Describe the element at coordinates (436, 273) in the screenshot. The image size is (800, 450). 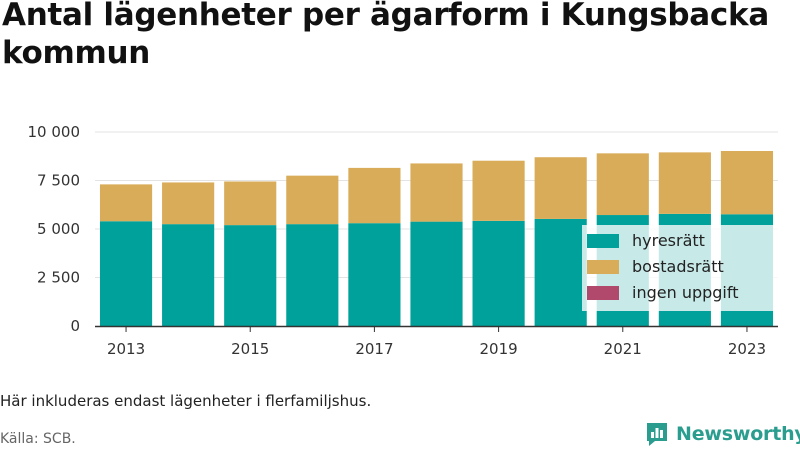
I see `bar-hyresratt-2018` at that location.